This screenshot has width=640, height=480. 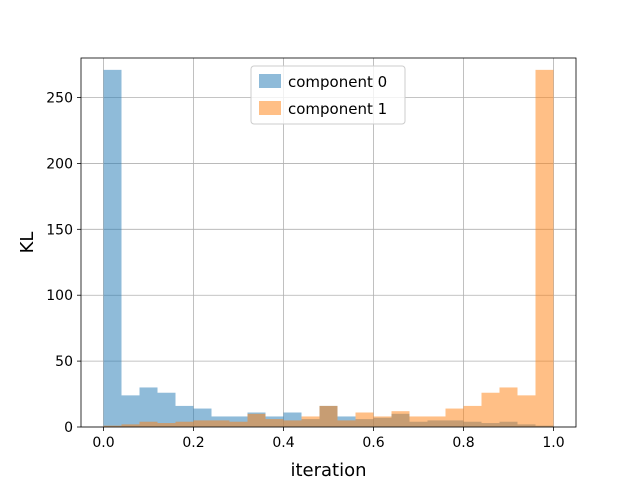 I want to click on x-tick-label: 0.6, so click(x=373, y=443).